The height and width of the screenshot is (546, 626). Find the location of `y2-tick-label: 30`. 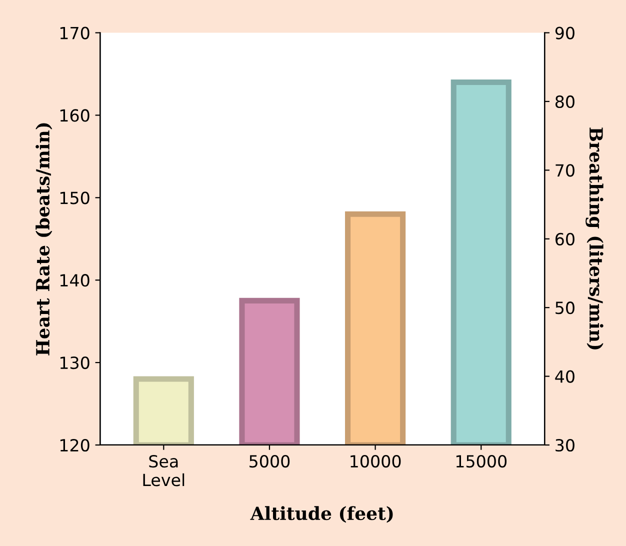

y2-tick-label: 30 is located at coordinates (565, 445).